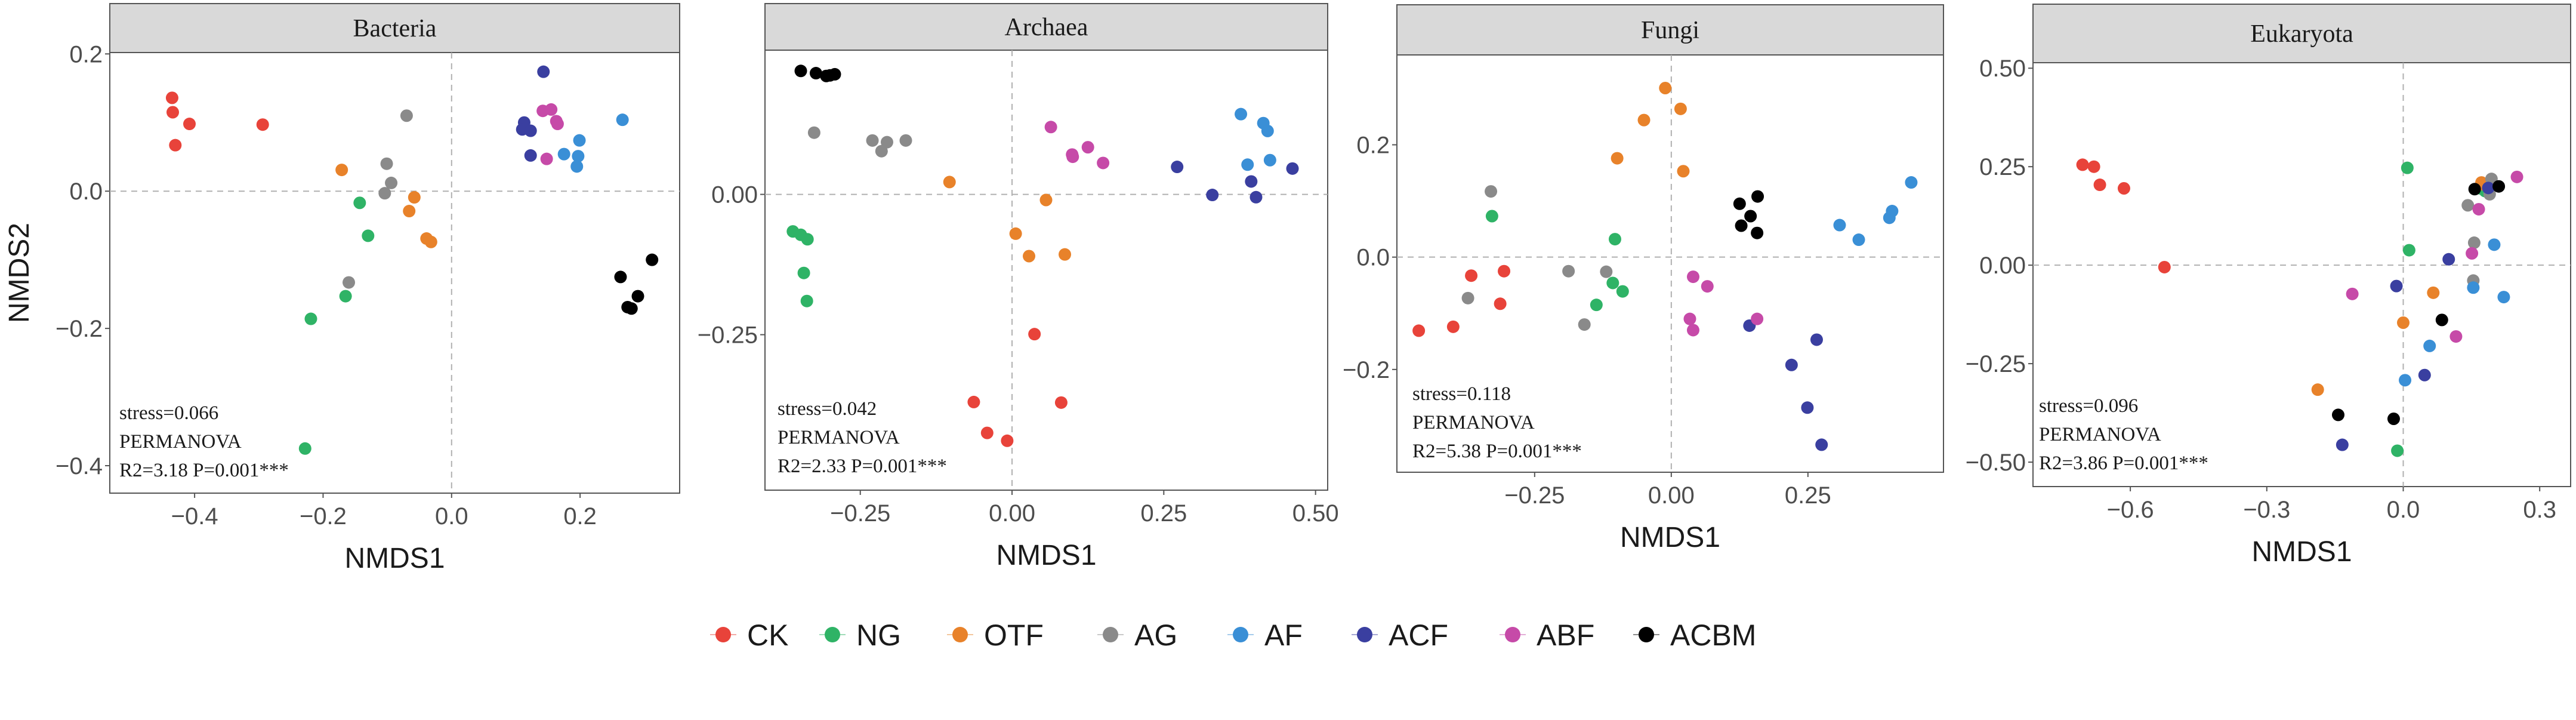  Describe the element at coordinates (1650, 130) in the screenshot. I see `series-otf` at that location.